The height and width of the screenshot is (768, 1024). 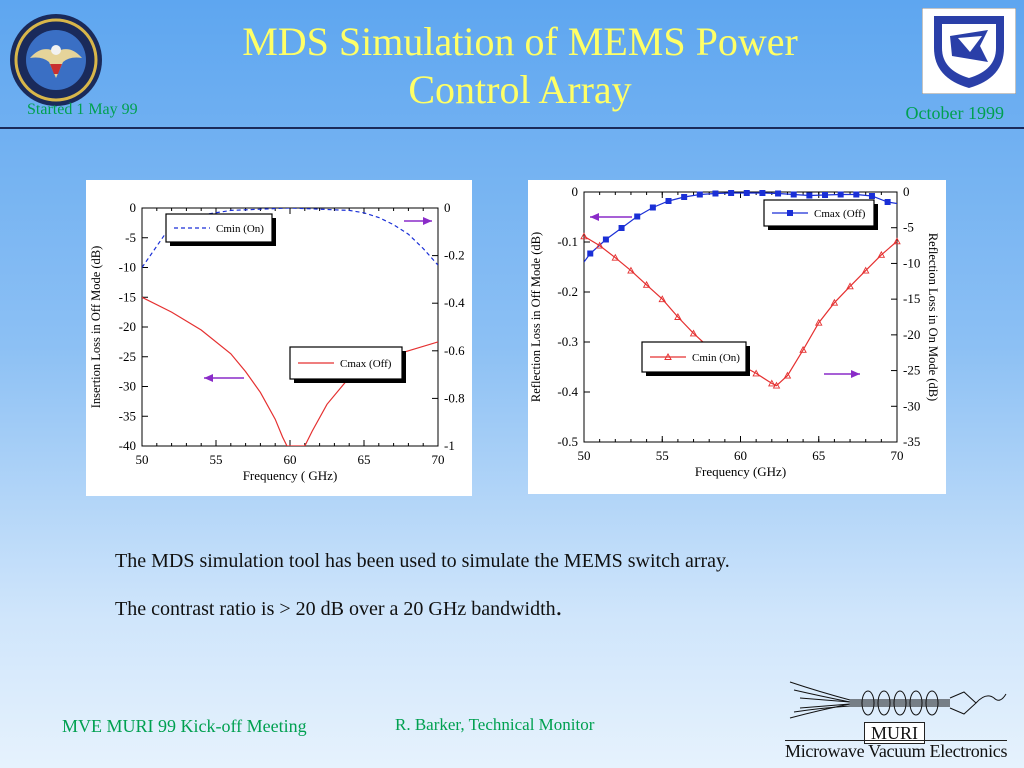 I want to click on title-line-1: MDS Simulation of MEMS Power, so click(x=520, y=41).